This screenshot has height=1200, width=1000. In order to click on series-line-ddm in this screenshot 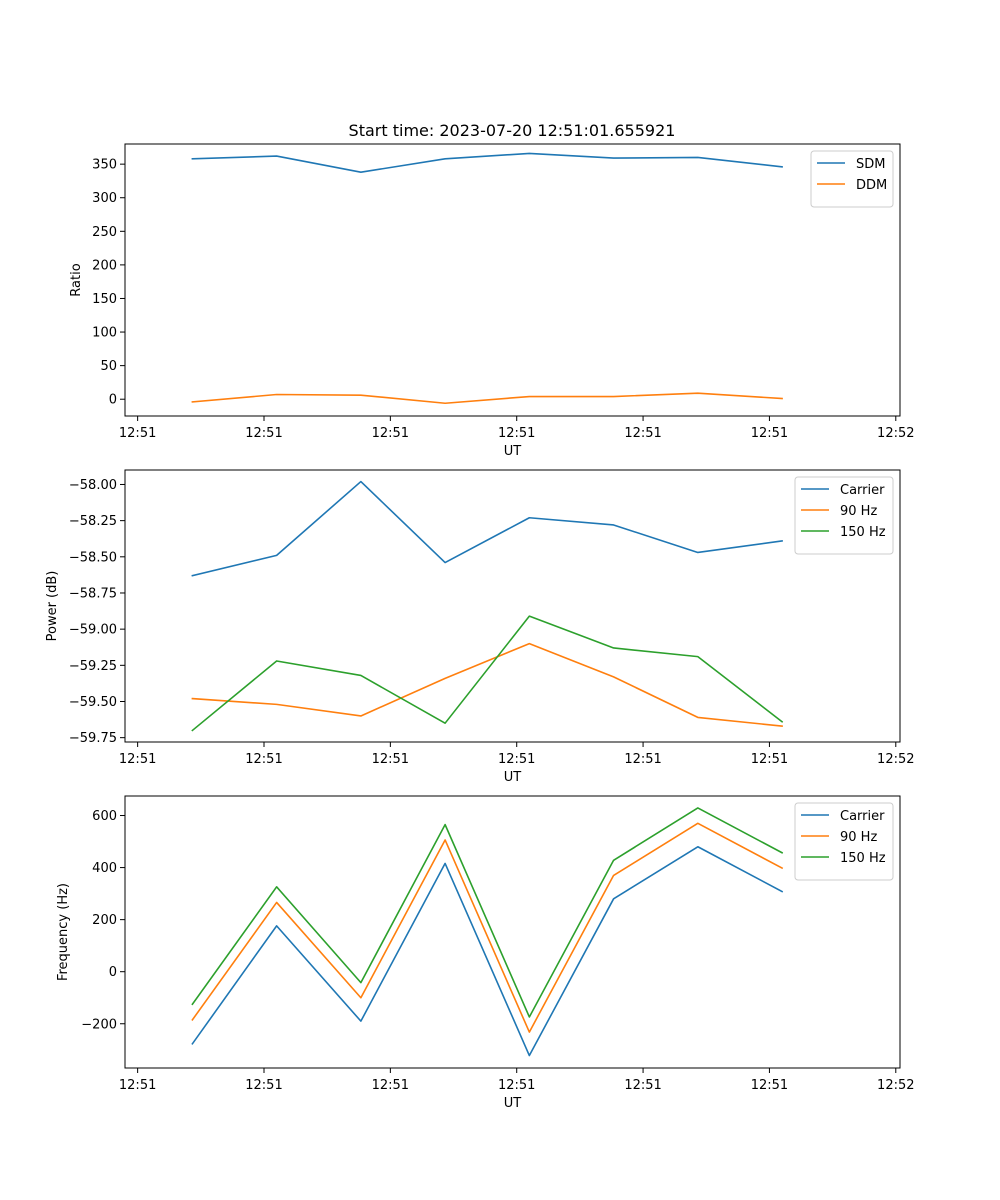, I will do `click(487, 398)`.